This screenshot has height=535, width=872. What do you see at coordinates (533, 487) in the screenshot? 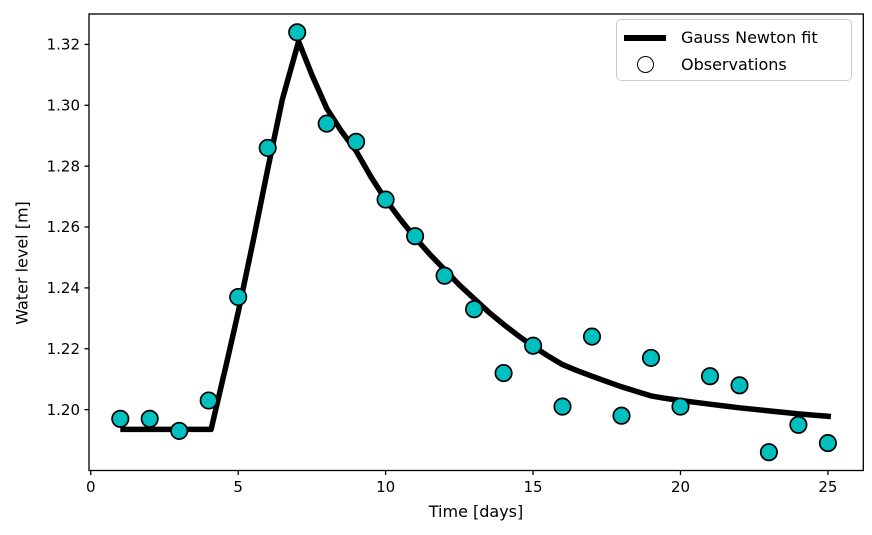
I see `x-tick-label: 15` at bounding box center [533, 487].